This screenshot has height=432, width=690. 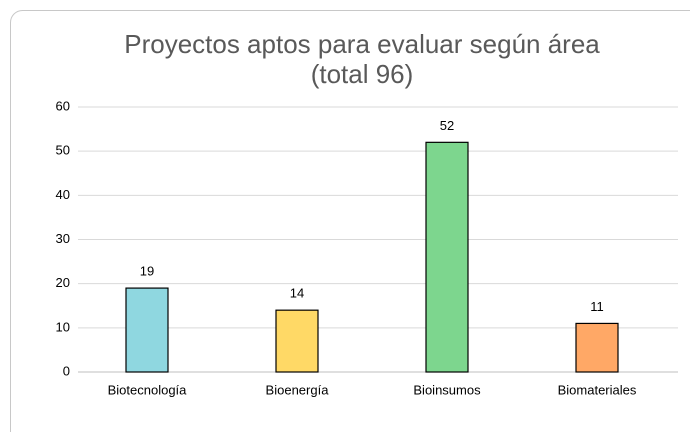 What do you see at coordinates (362, 44) in the screenshot?
I see `chart-title: Proyectos aptos para evaluar según área` at bounding box center [362, 44].